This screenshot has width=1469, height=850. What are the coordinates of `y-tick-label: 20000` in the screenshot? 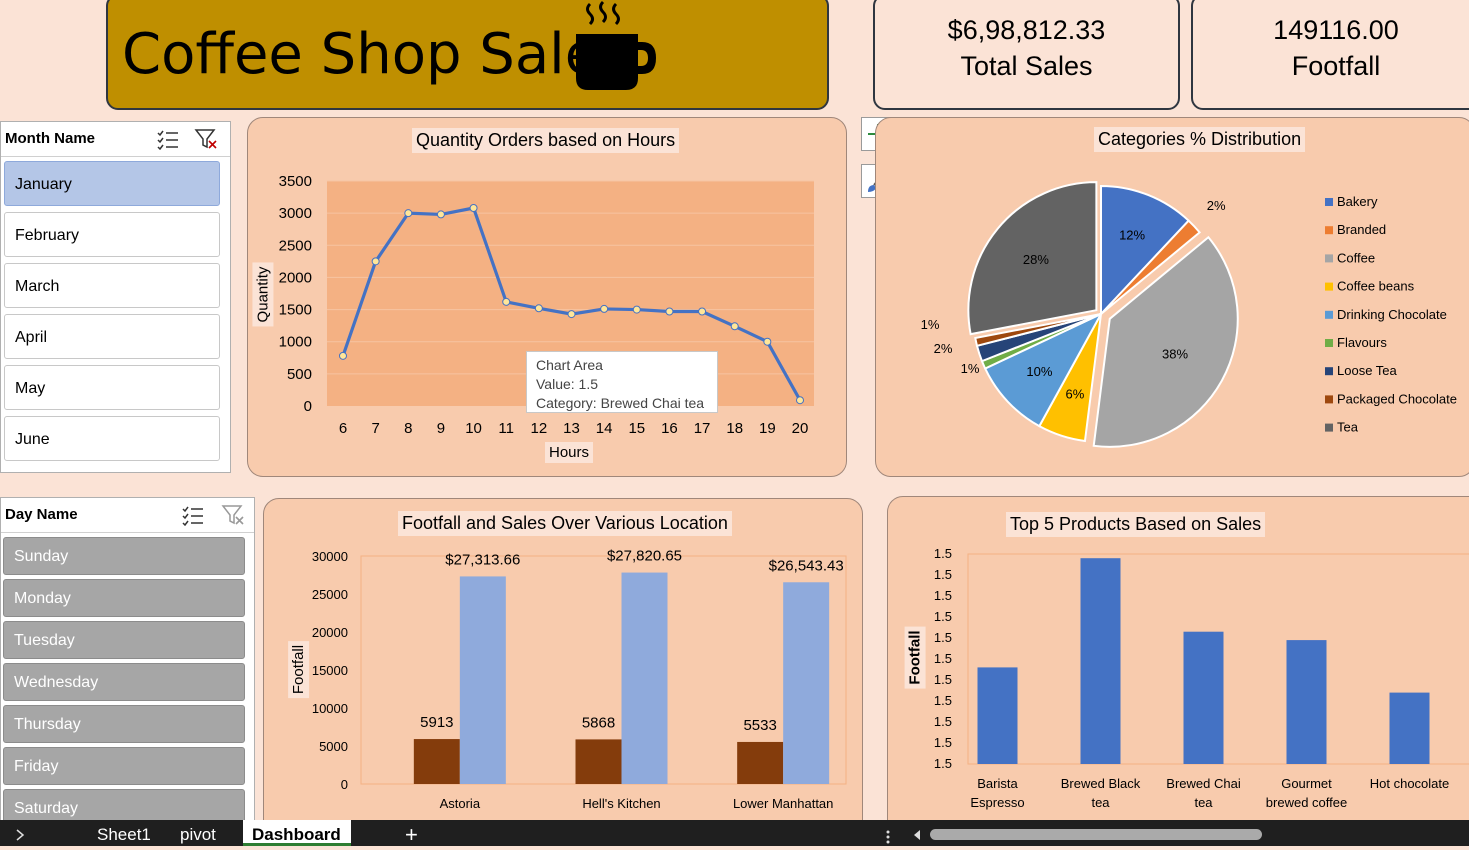 It's located at (330, 632).